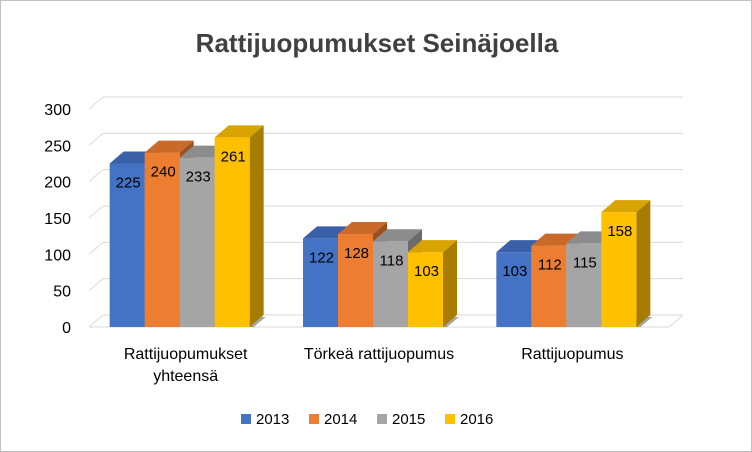  I want to click on legend-item: 2015, so click(401, 419).